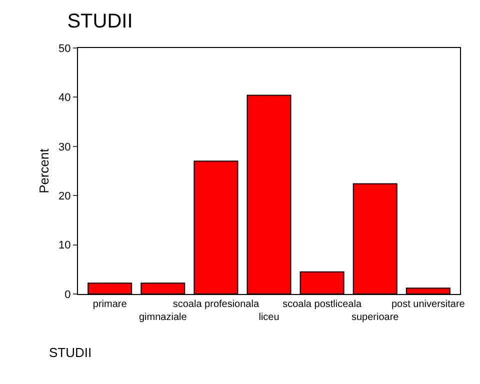  What do you see at coordinates (70, 352) in the screenshot?
I see `x-axis-title: STUDII` at bounding box center [70, 352].